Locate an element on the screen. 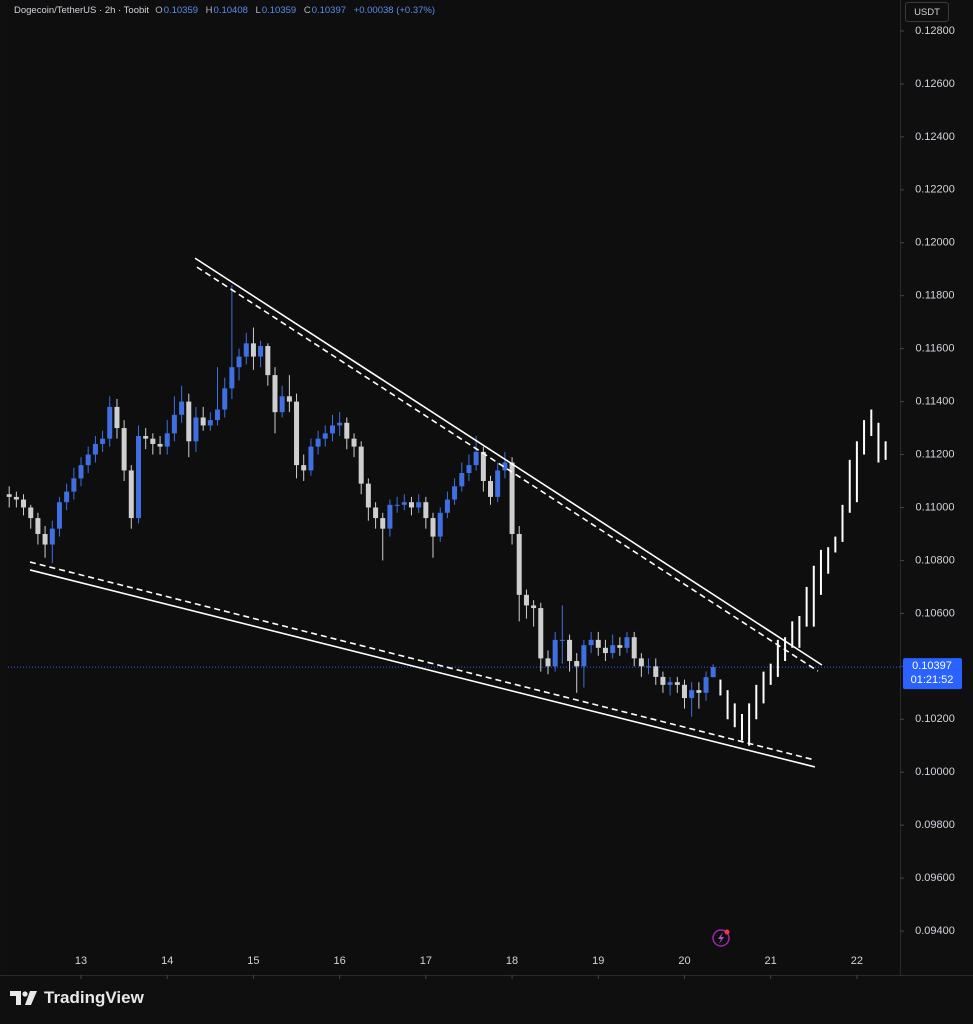 Image resolution: width=973 pixels, height=1024 pixels. high-value: 0.10408 is located at coordinates (230, 10).